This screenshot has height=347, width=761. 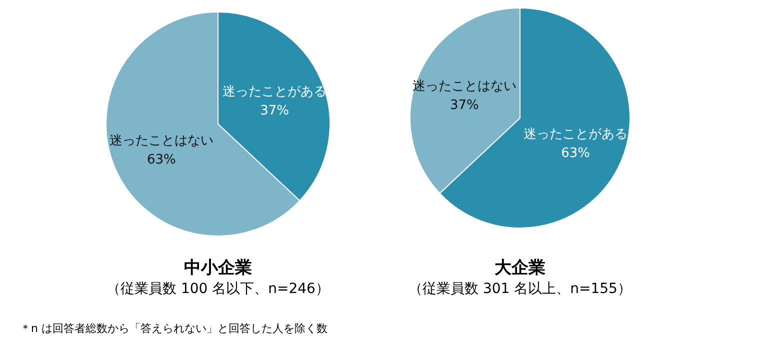 What do you see at coordinates (174, 328) in the screenshot?
I see `text: ＊n は回答者総数から「答えられない」と回答した人を除く数` at bounding box center [174, 328].